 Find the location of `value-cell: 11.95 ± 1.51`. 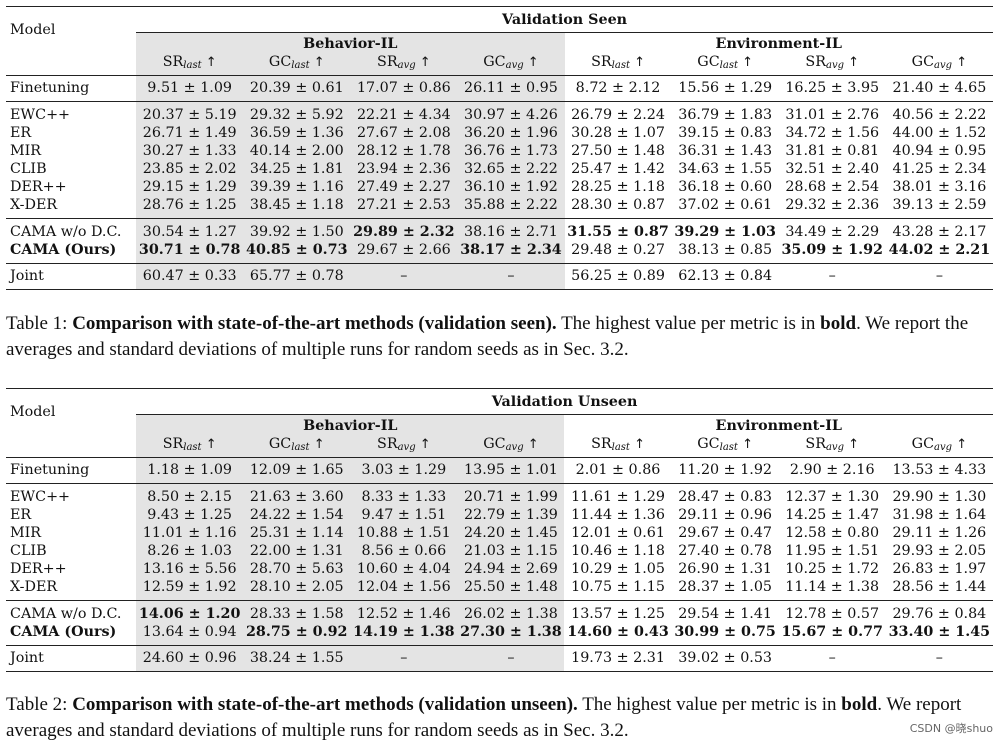

value-cell: 11.95 ± 1.51 is located at coordinates (832, 550).